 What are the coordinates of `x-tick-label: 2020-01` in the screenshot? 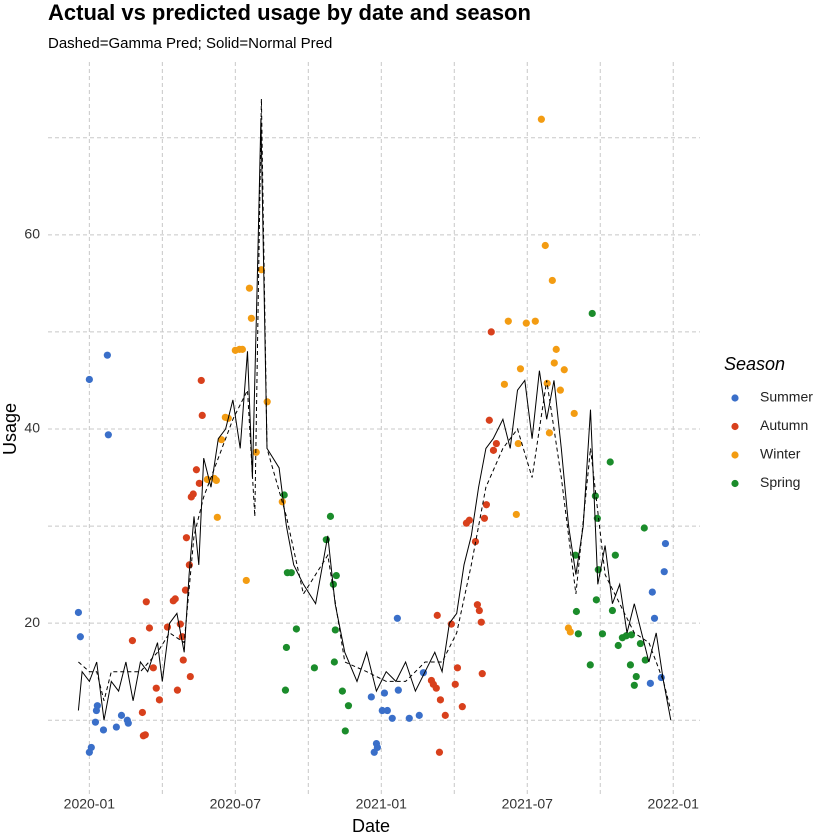 It's located at (90, 804).